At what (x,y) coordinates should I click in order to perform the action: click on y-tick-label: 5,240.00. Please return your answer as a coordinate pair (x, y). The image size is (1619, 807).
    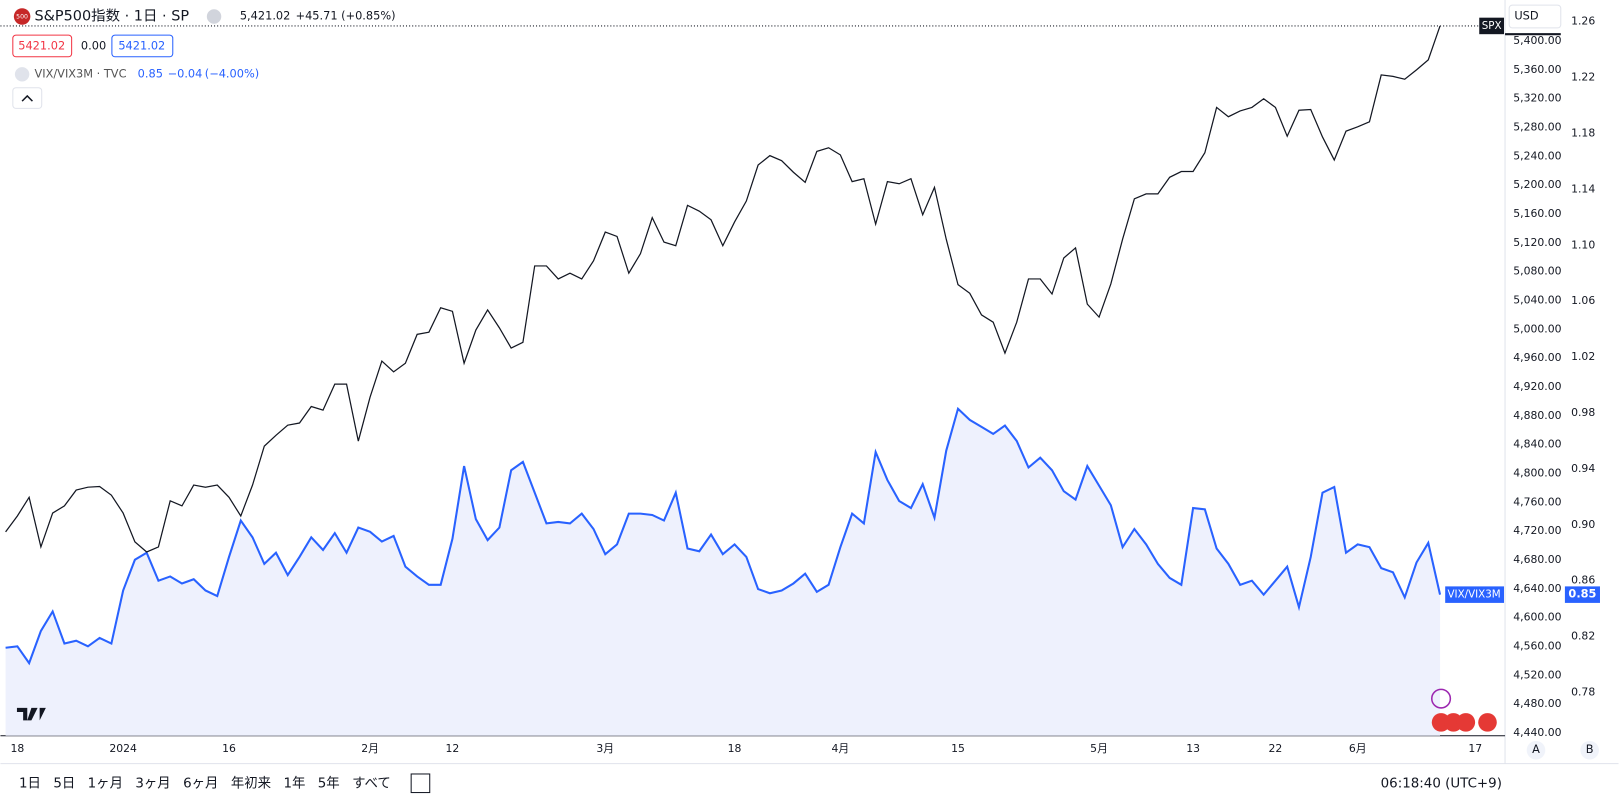
    Looking at the image, I should click on (1537, 155).